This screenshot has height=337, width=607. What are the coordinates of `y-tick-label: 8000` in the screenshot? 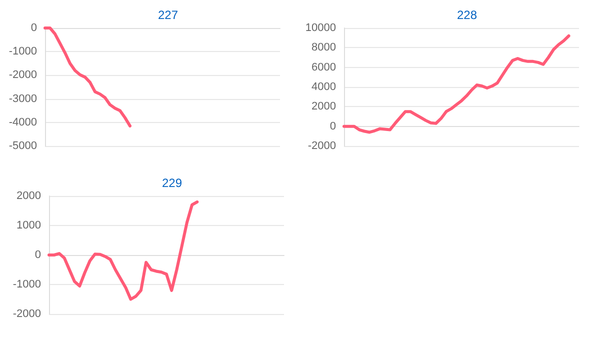 It's located at (324, 48).